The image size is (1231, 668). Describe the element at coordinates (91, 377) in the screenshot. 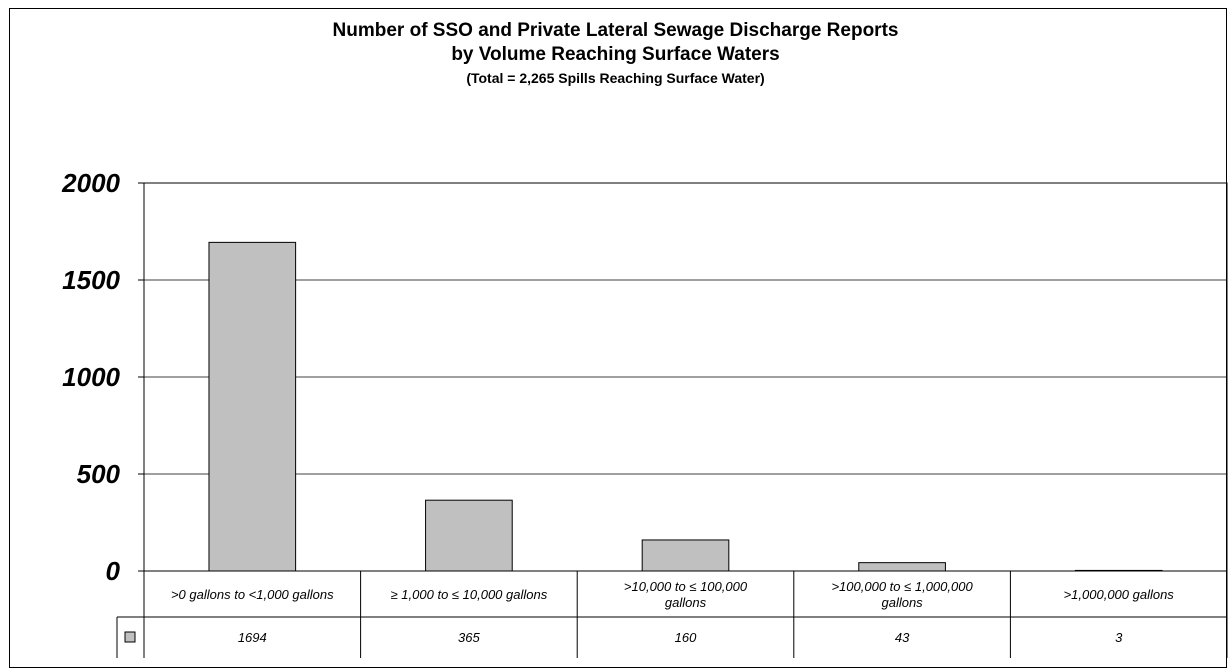

I see `y-tick-label: 1000` at that location.